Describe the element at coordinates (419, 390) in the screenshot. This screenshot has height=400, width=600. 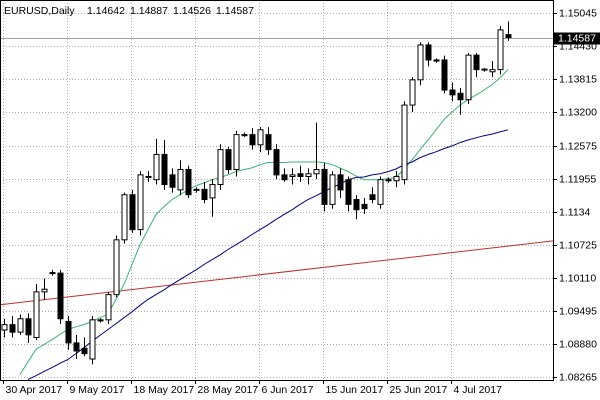
I see `x-tick-label: 25 Jun 2017` at that location.